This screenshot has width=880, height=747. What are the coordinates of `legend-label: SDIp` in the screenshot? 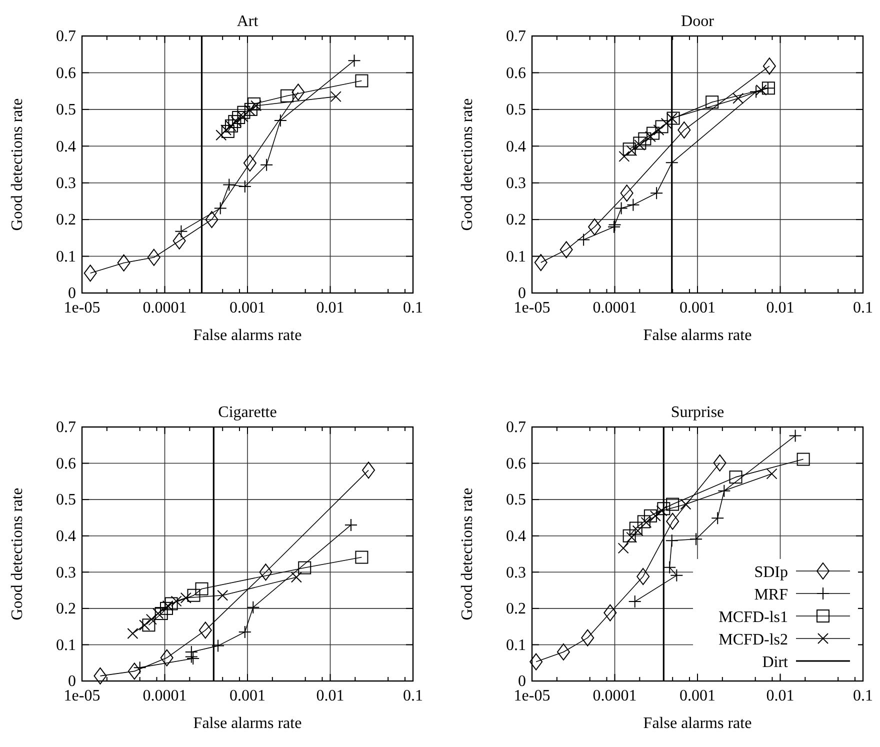 It's located at (771, 572).